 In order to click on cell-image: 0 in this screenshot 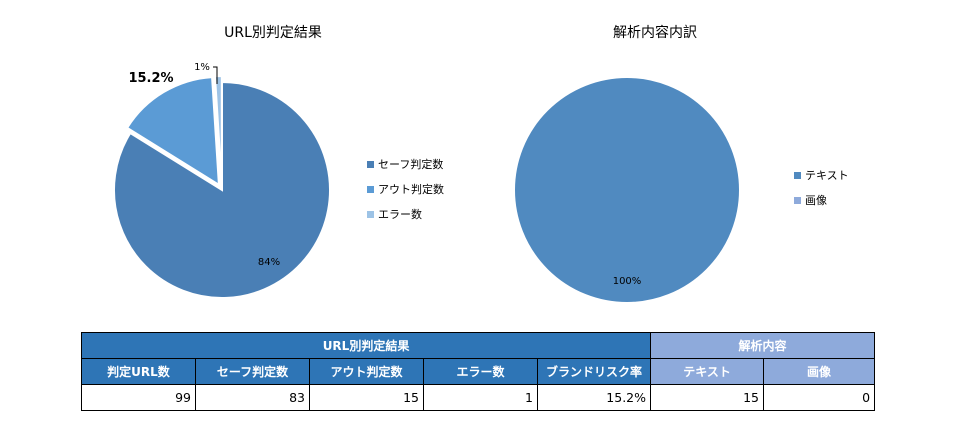, I will do `click(819, 397)`.